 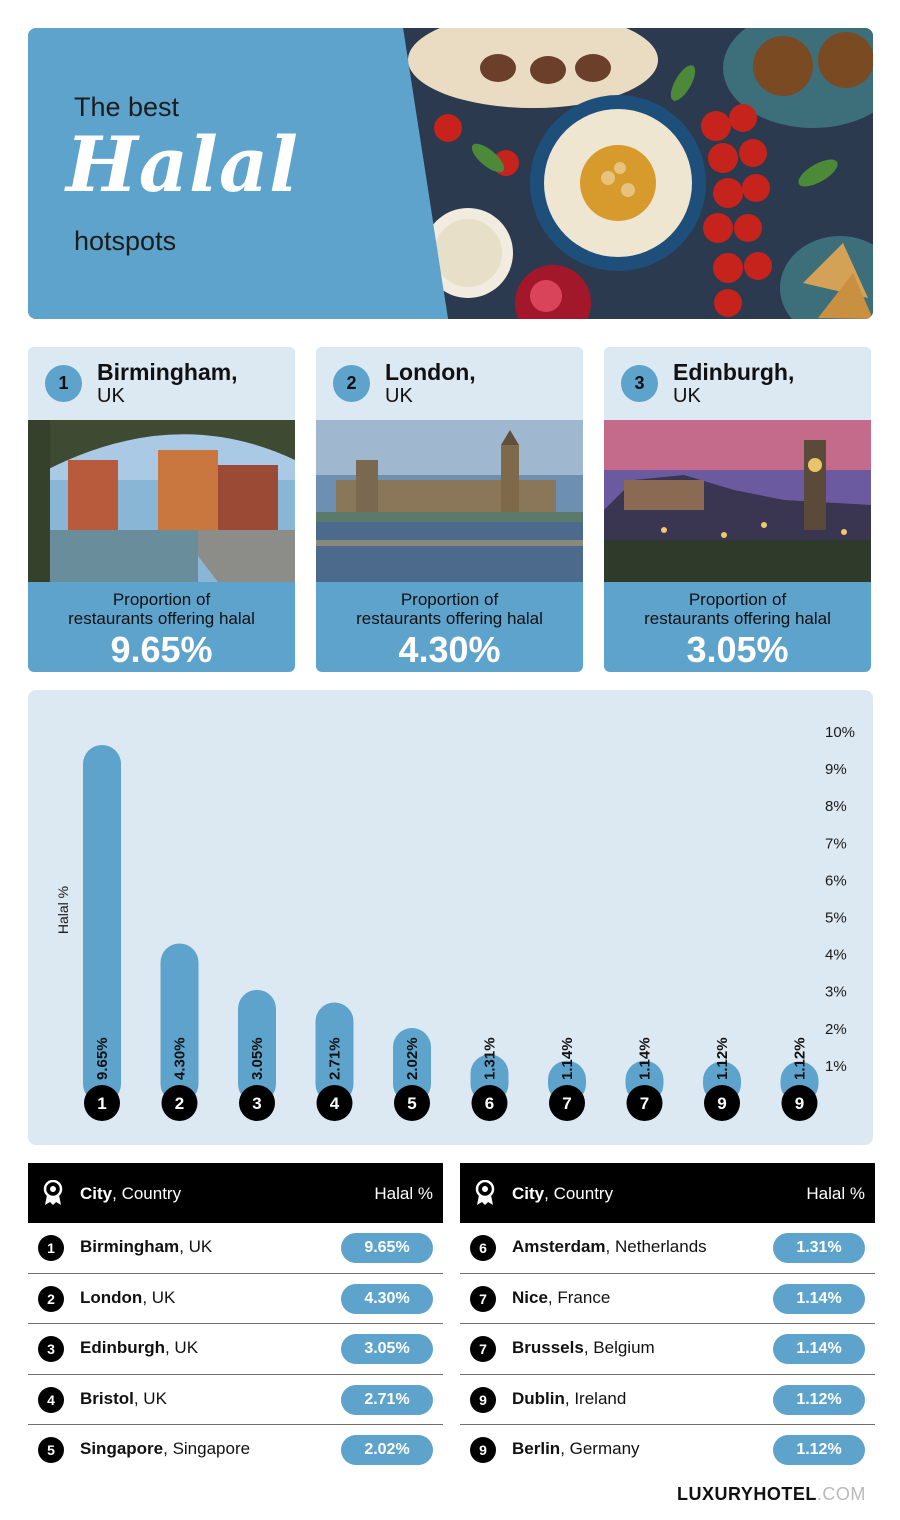 What do you see at coordinates (836, 918) in the screenshot?
I see `y-tick-label: 5%` at bounding box center [836, 918].